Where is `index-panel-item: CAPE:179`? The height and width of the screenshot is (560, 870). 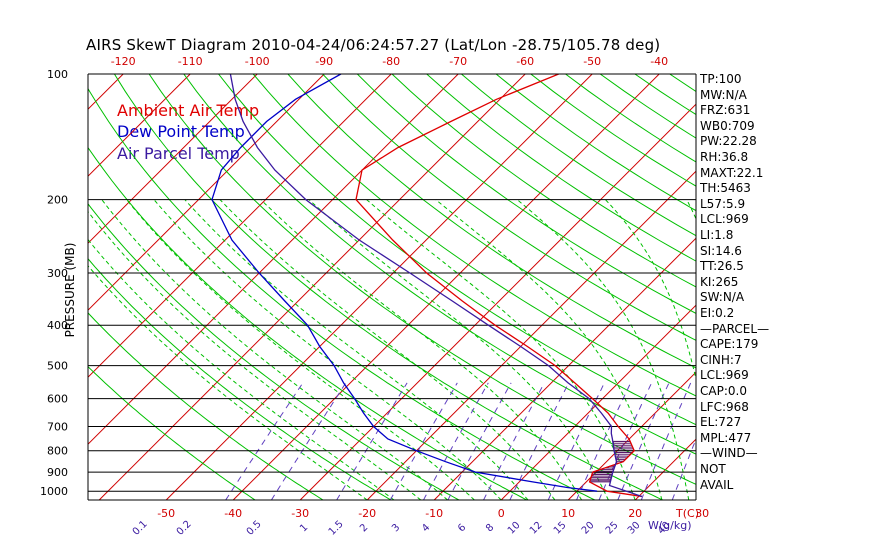
index-panel-item: CAPE:179 is located at coordinates (729, 344).